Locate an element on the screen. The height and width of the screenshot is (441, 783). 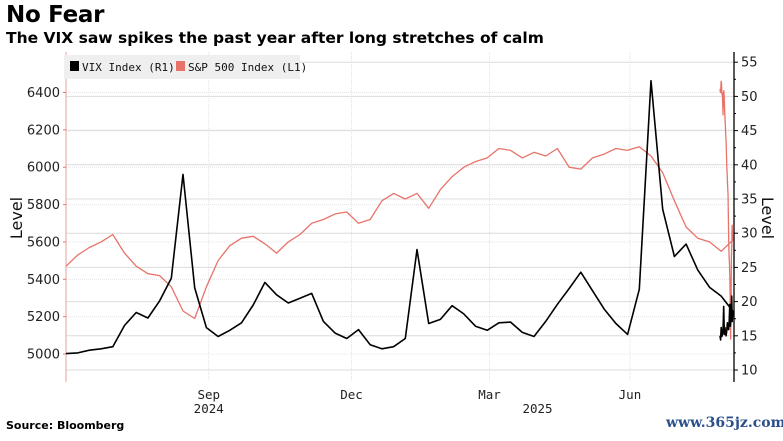
right-tick-label: 30 is located at coordinates (749, 234).